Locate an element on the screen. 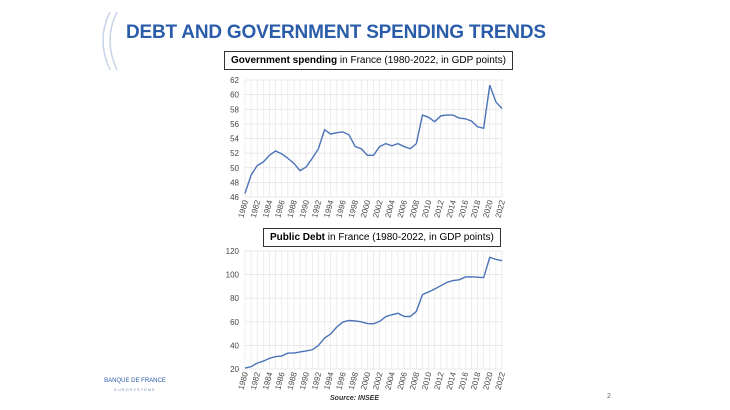  y-tick-label: 80 is located at coordinates (234, 298).